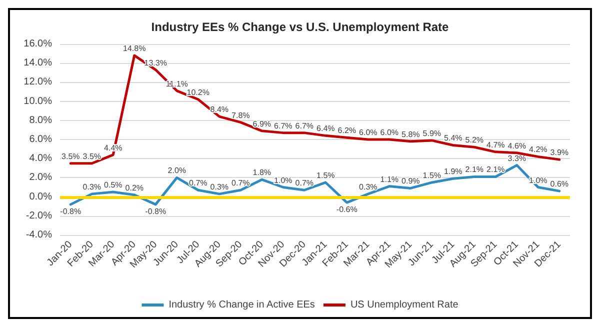  I want to click on y-tick-label: 0.0%, so click(40, 196).